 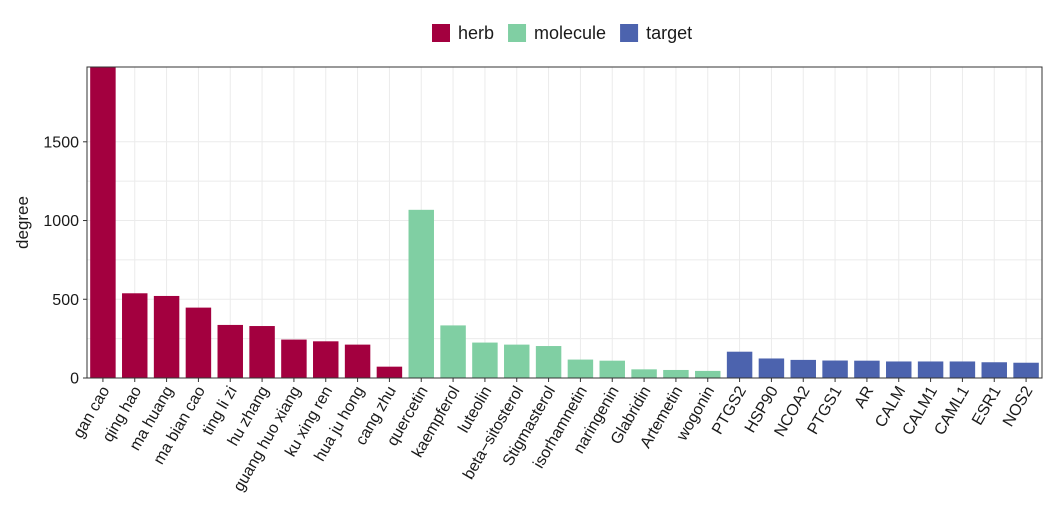 I want to click on bar-nos2, so click(x=1026, y=370).